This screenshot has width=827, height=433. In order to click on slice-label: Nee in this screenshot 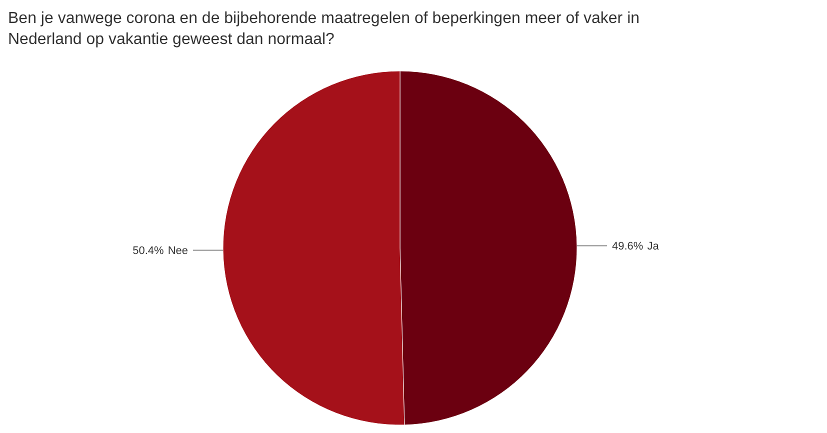, I will do `click(178, 251)`.